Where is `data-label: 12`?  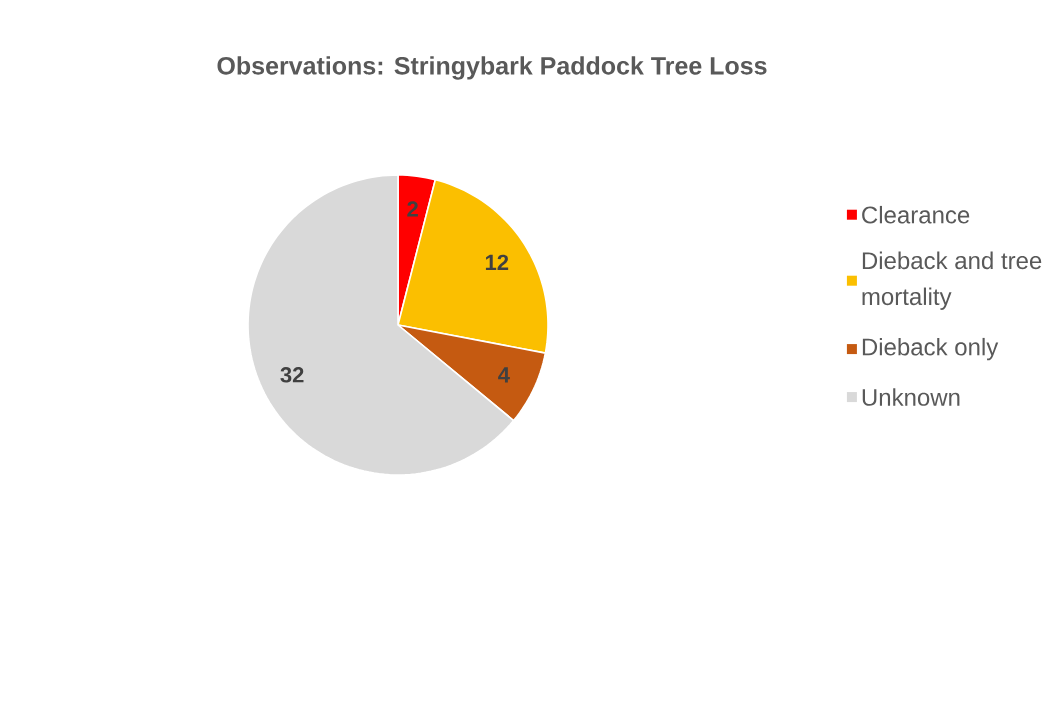 data-label: 12 is located at coordinates (497, 262).